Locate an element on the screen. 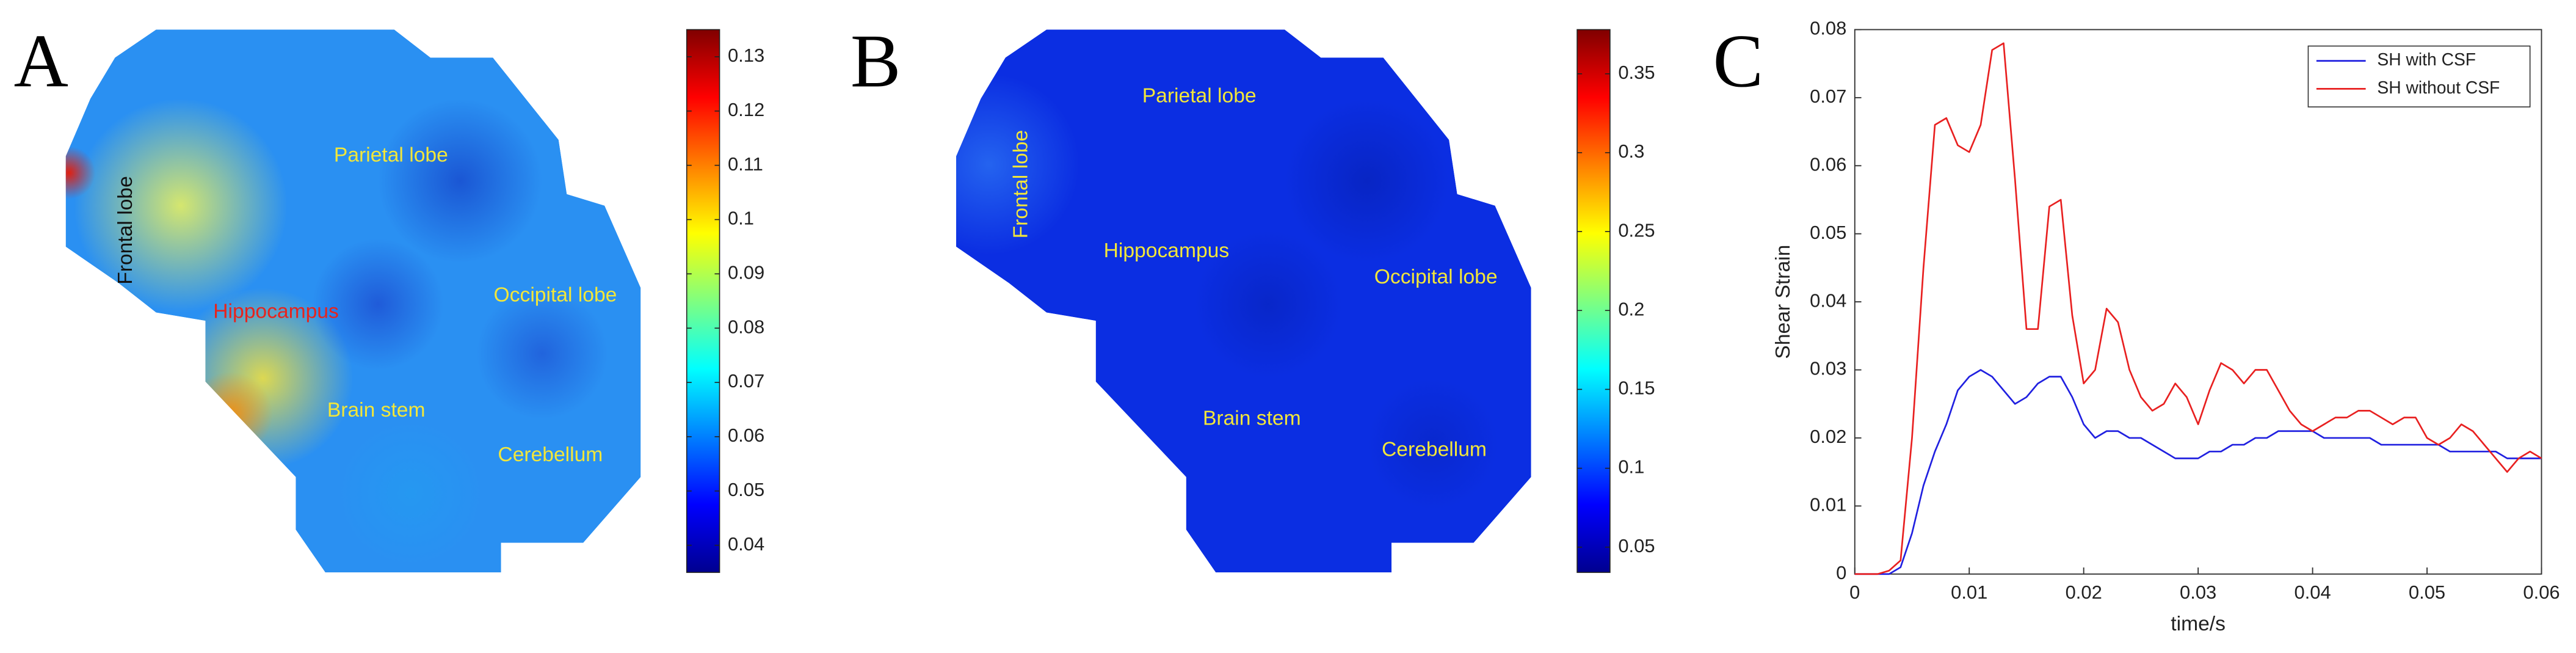 The height and width of the screenshot is (653, 2576). x-tick-label: 0.06 is located at coordinates (2541, 592).